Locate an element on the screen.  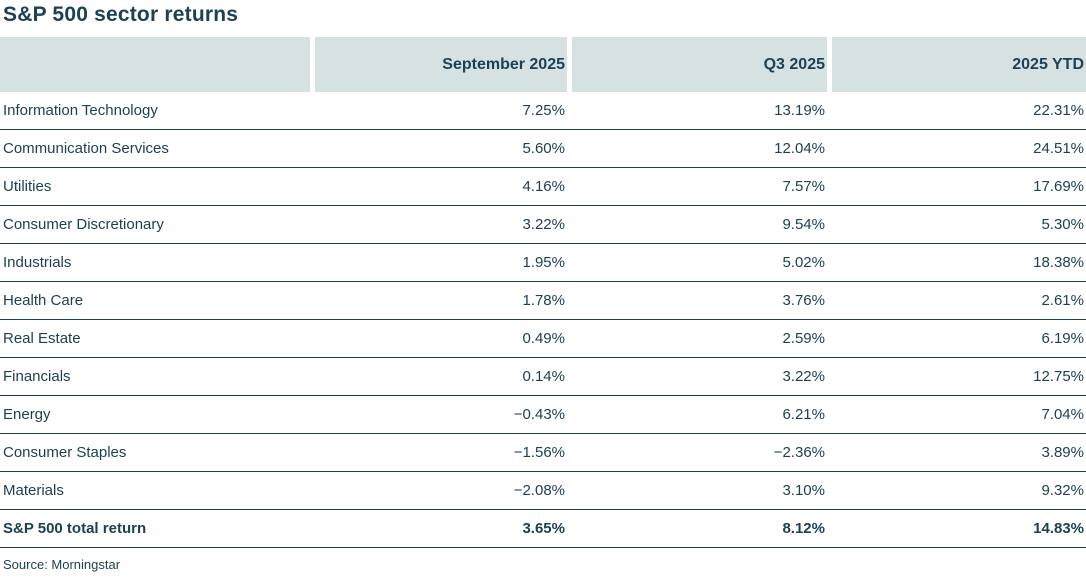
value-cell: 1.95% is located at coordinates (543, 262).